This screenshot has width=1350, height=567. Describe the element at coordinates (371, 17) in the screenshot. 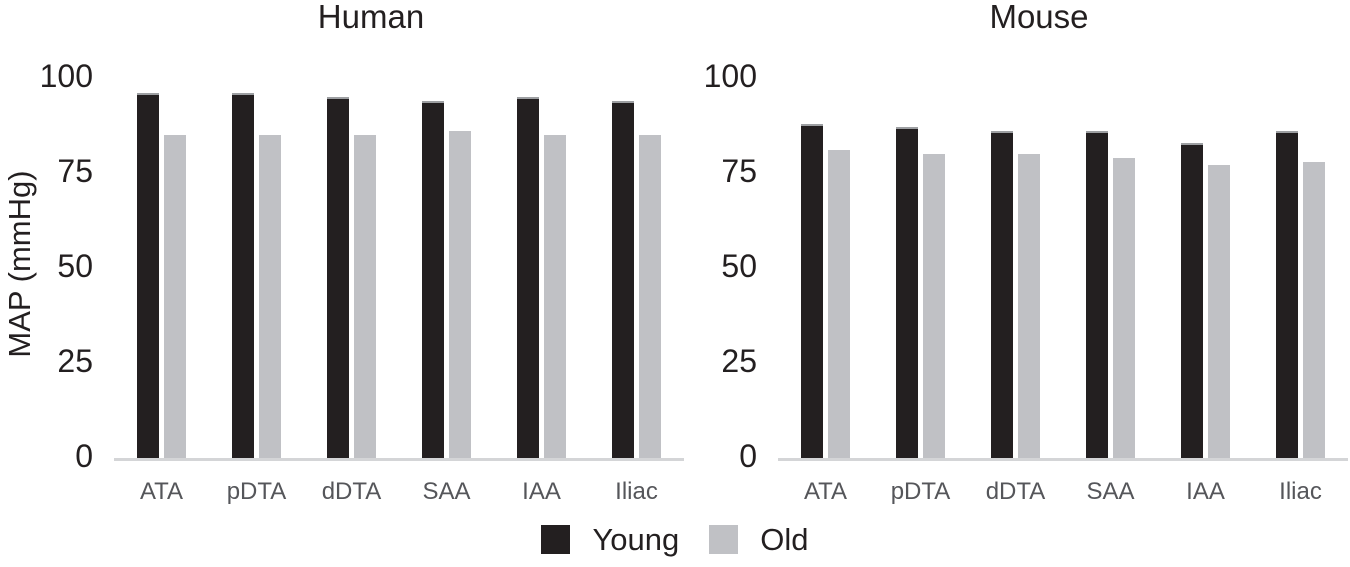

I see `chart-title-human: Human` at that location.